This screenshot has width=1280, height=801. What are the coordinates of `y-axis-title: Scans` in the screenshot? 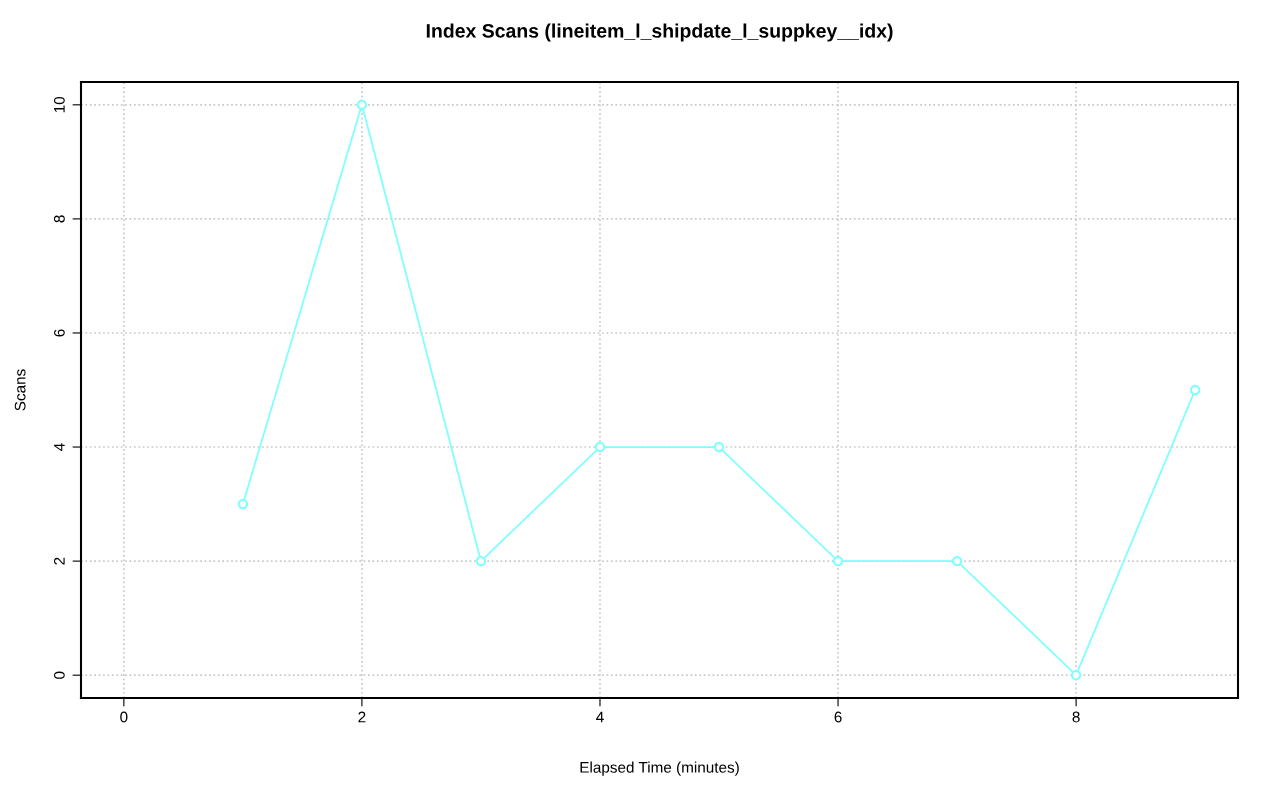 It's located at (20, 390).